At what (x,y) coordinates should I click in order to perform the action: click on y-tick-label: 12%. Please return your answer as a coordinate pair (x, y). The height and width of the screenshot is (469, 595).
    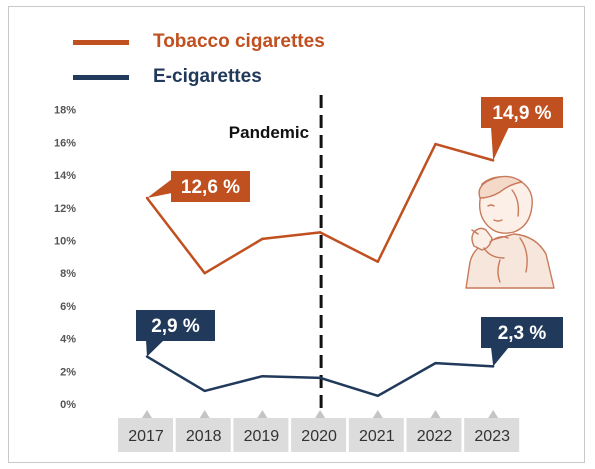
    Looking at the image, I should click on (65, 209).